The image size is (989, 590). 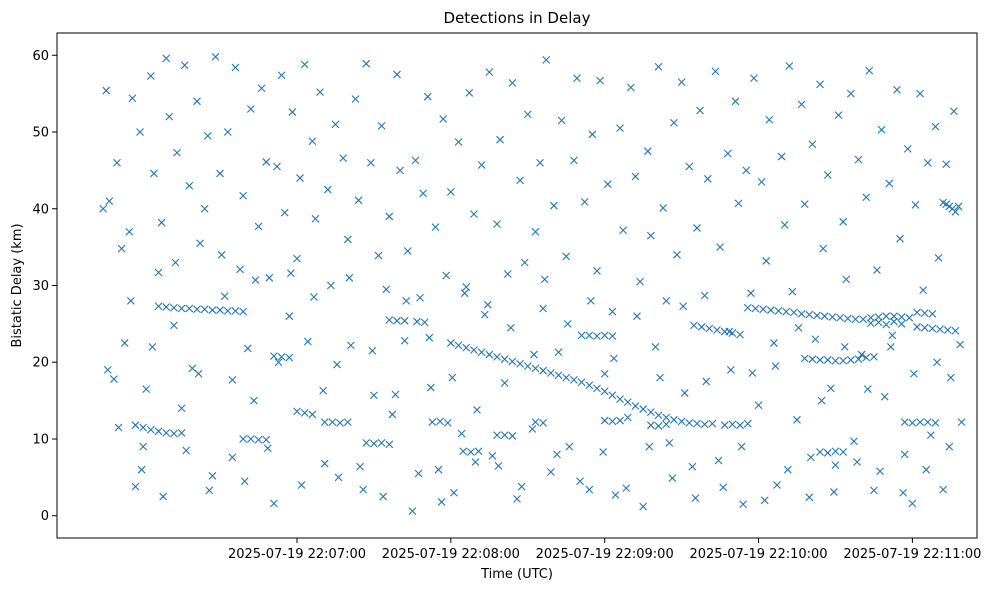 I want to click on y-tick-label: 60, so click(x=40, y=56).